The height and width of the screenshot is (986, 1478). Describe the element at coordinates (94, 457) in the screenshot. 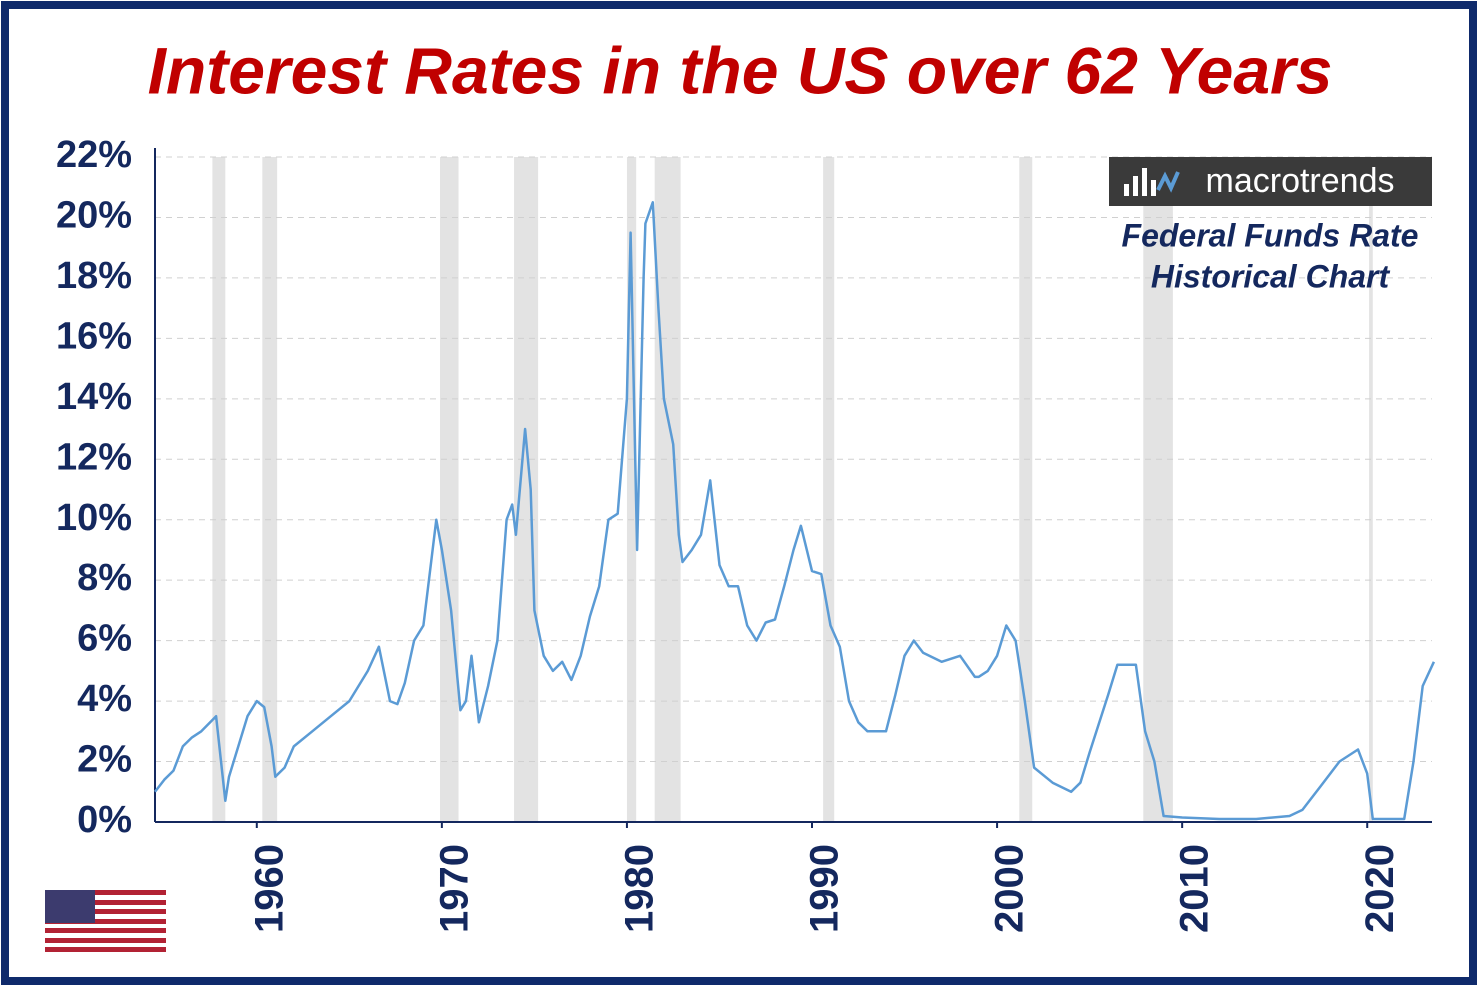

I see `y-tick-label: 12%` at that location.